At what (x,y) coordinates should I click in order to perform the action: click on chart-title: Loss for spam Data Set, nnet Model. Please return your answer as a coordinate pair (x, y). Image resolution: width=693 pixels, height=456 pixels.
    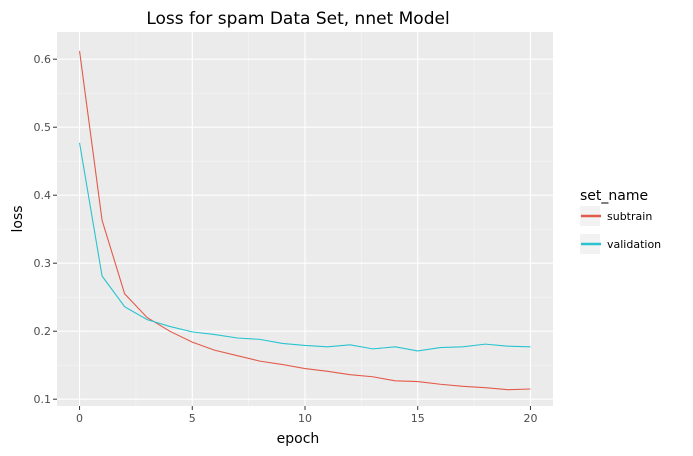
    Looking at the image, I should click on (297, 19).